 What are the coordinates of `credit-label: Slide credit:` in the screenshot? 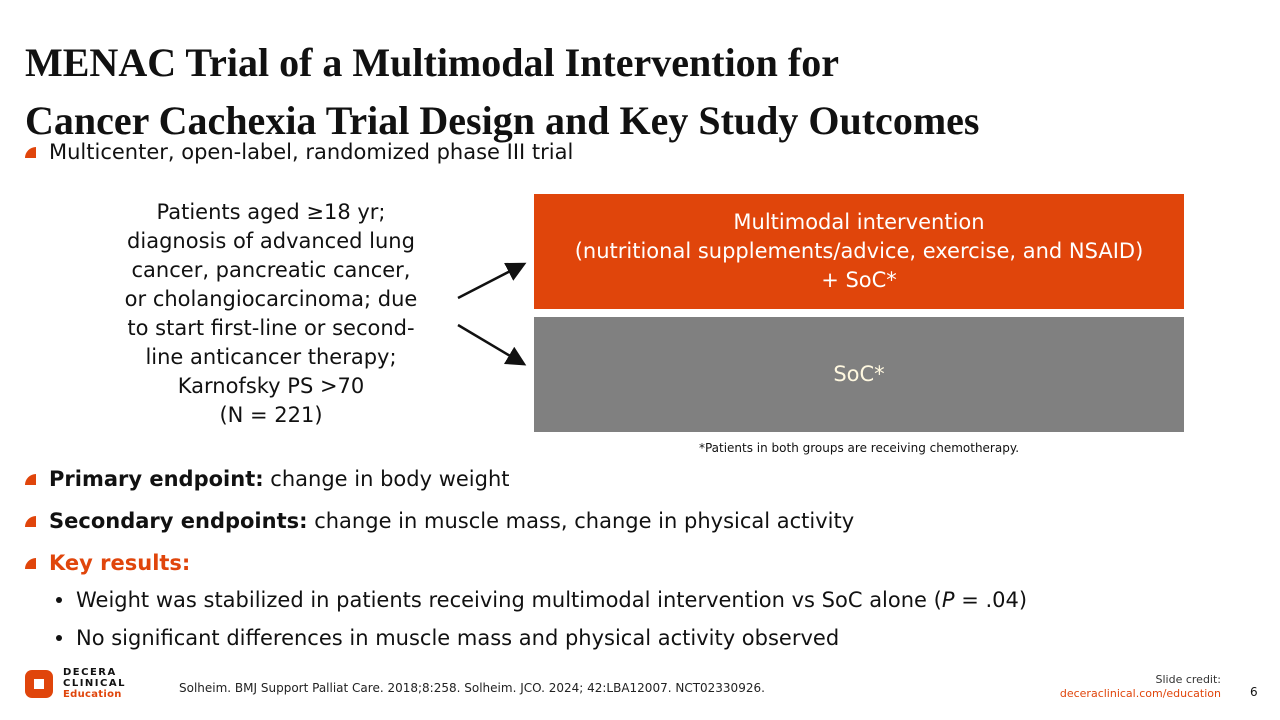 It's located at (1188, 679).